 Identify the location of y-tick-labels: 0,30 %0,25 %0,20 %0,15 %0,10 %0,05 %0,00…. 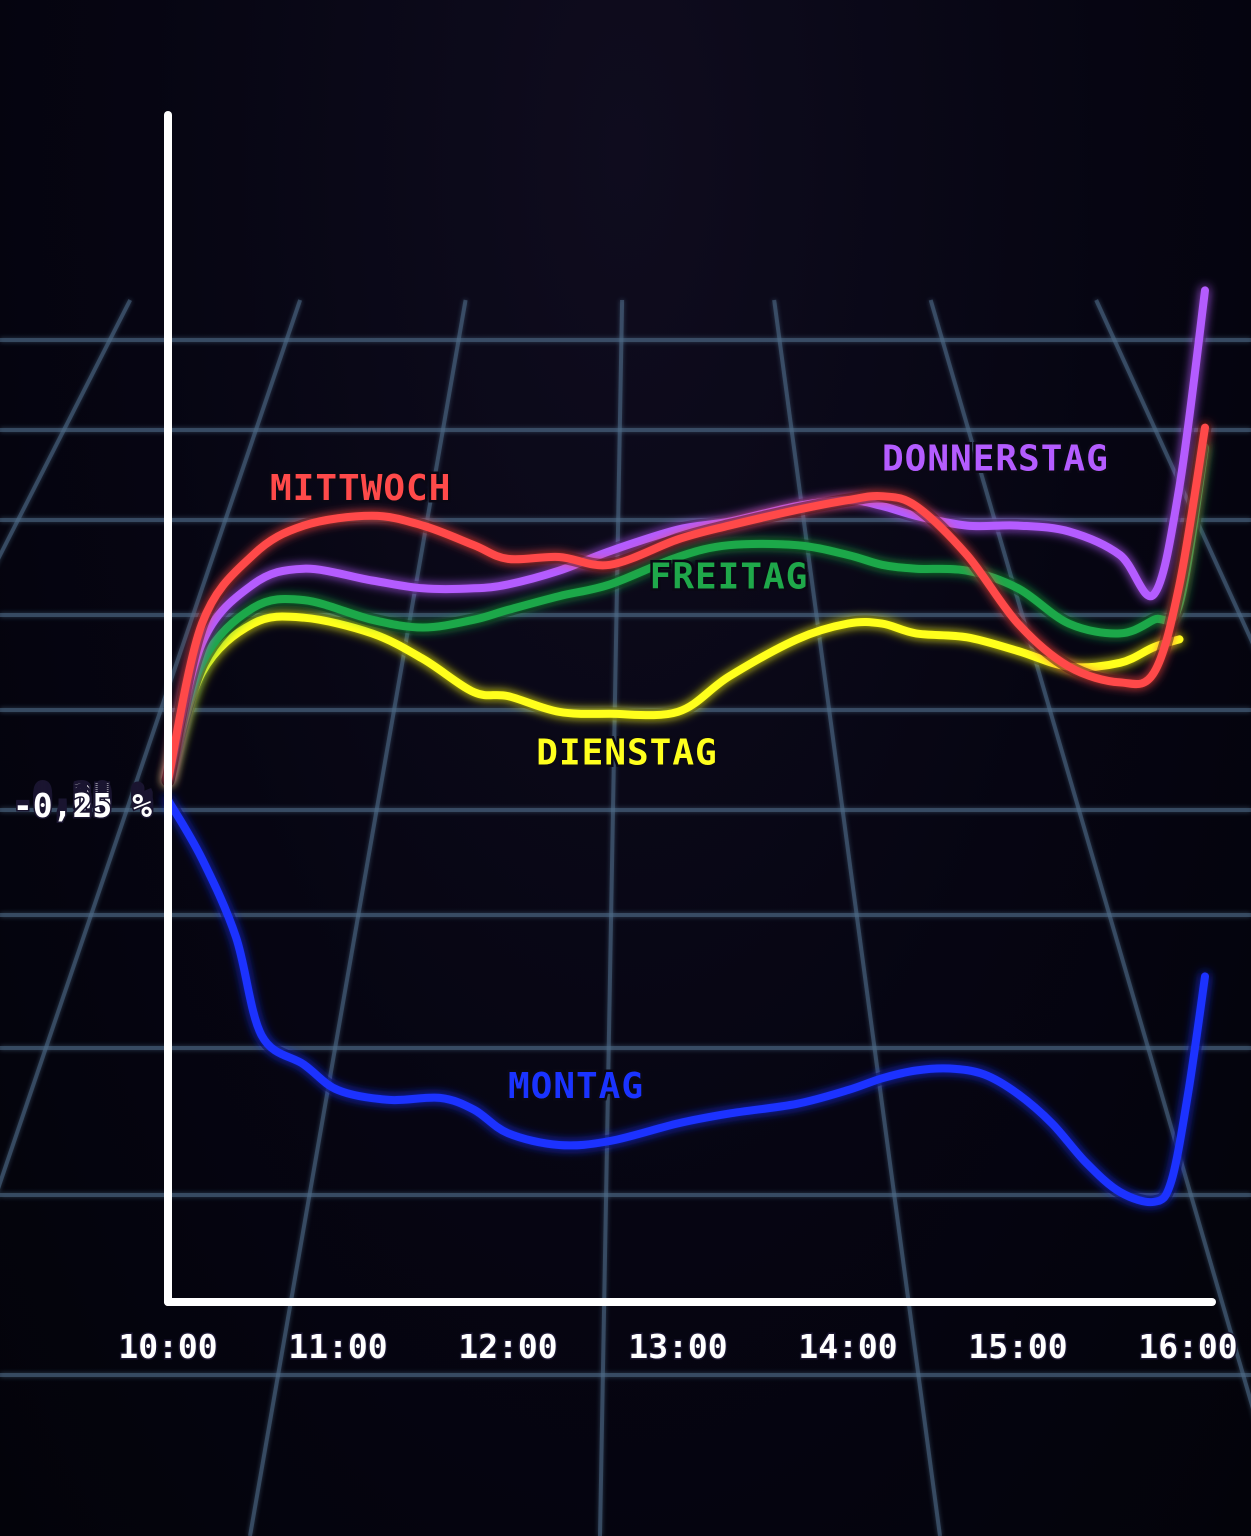
(82, 800).